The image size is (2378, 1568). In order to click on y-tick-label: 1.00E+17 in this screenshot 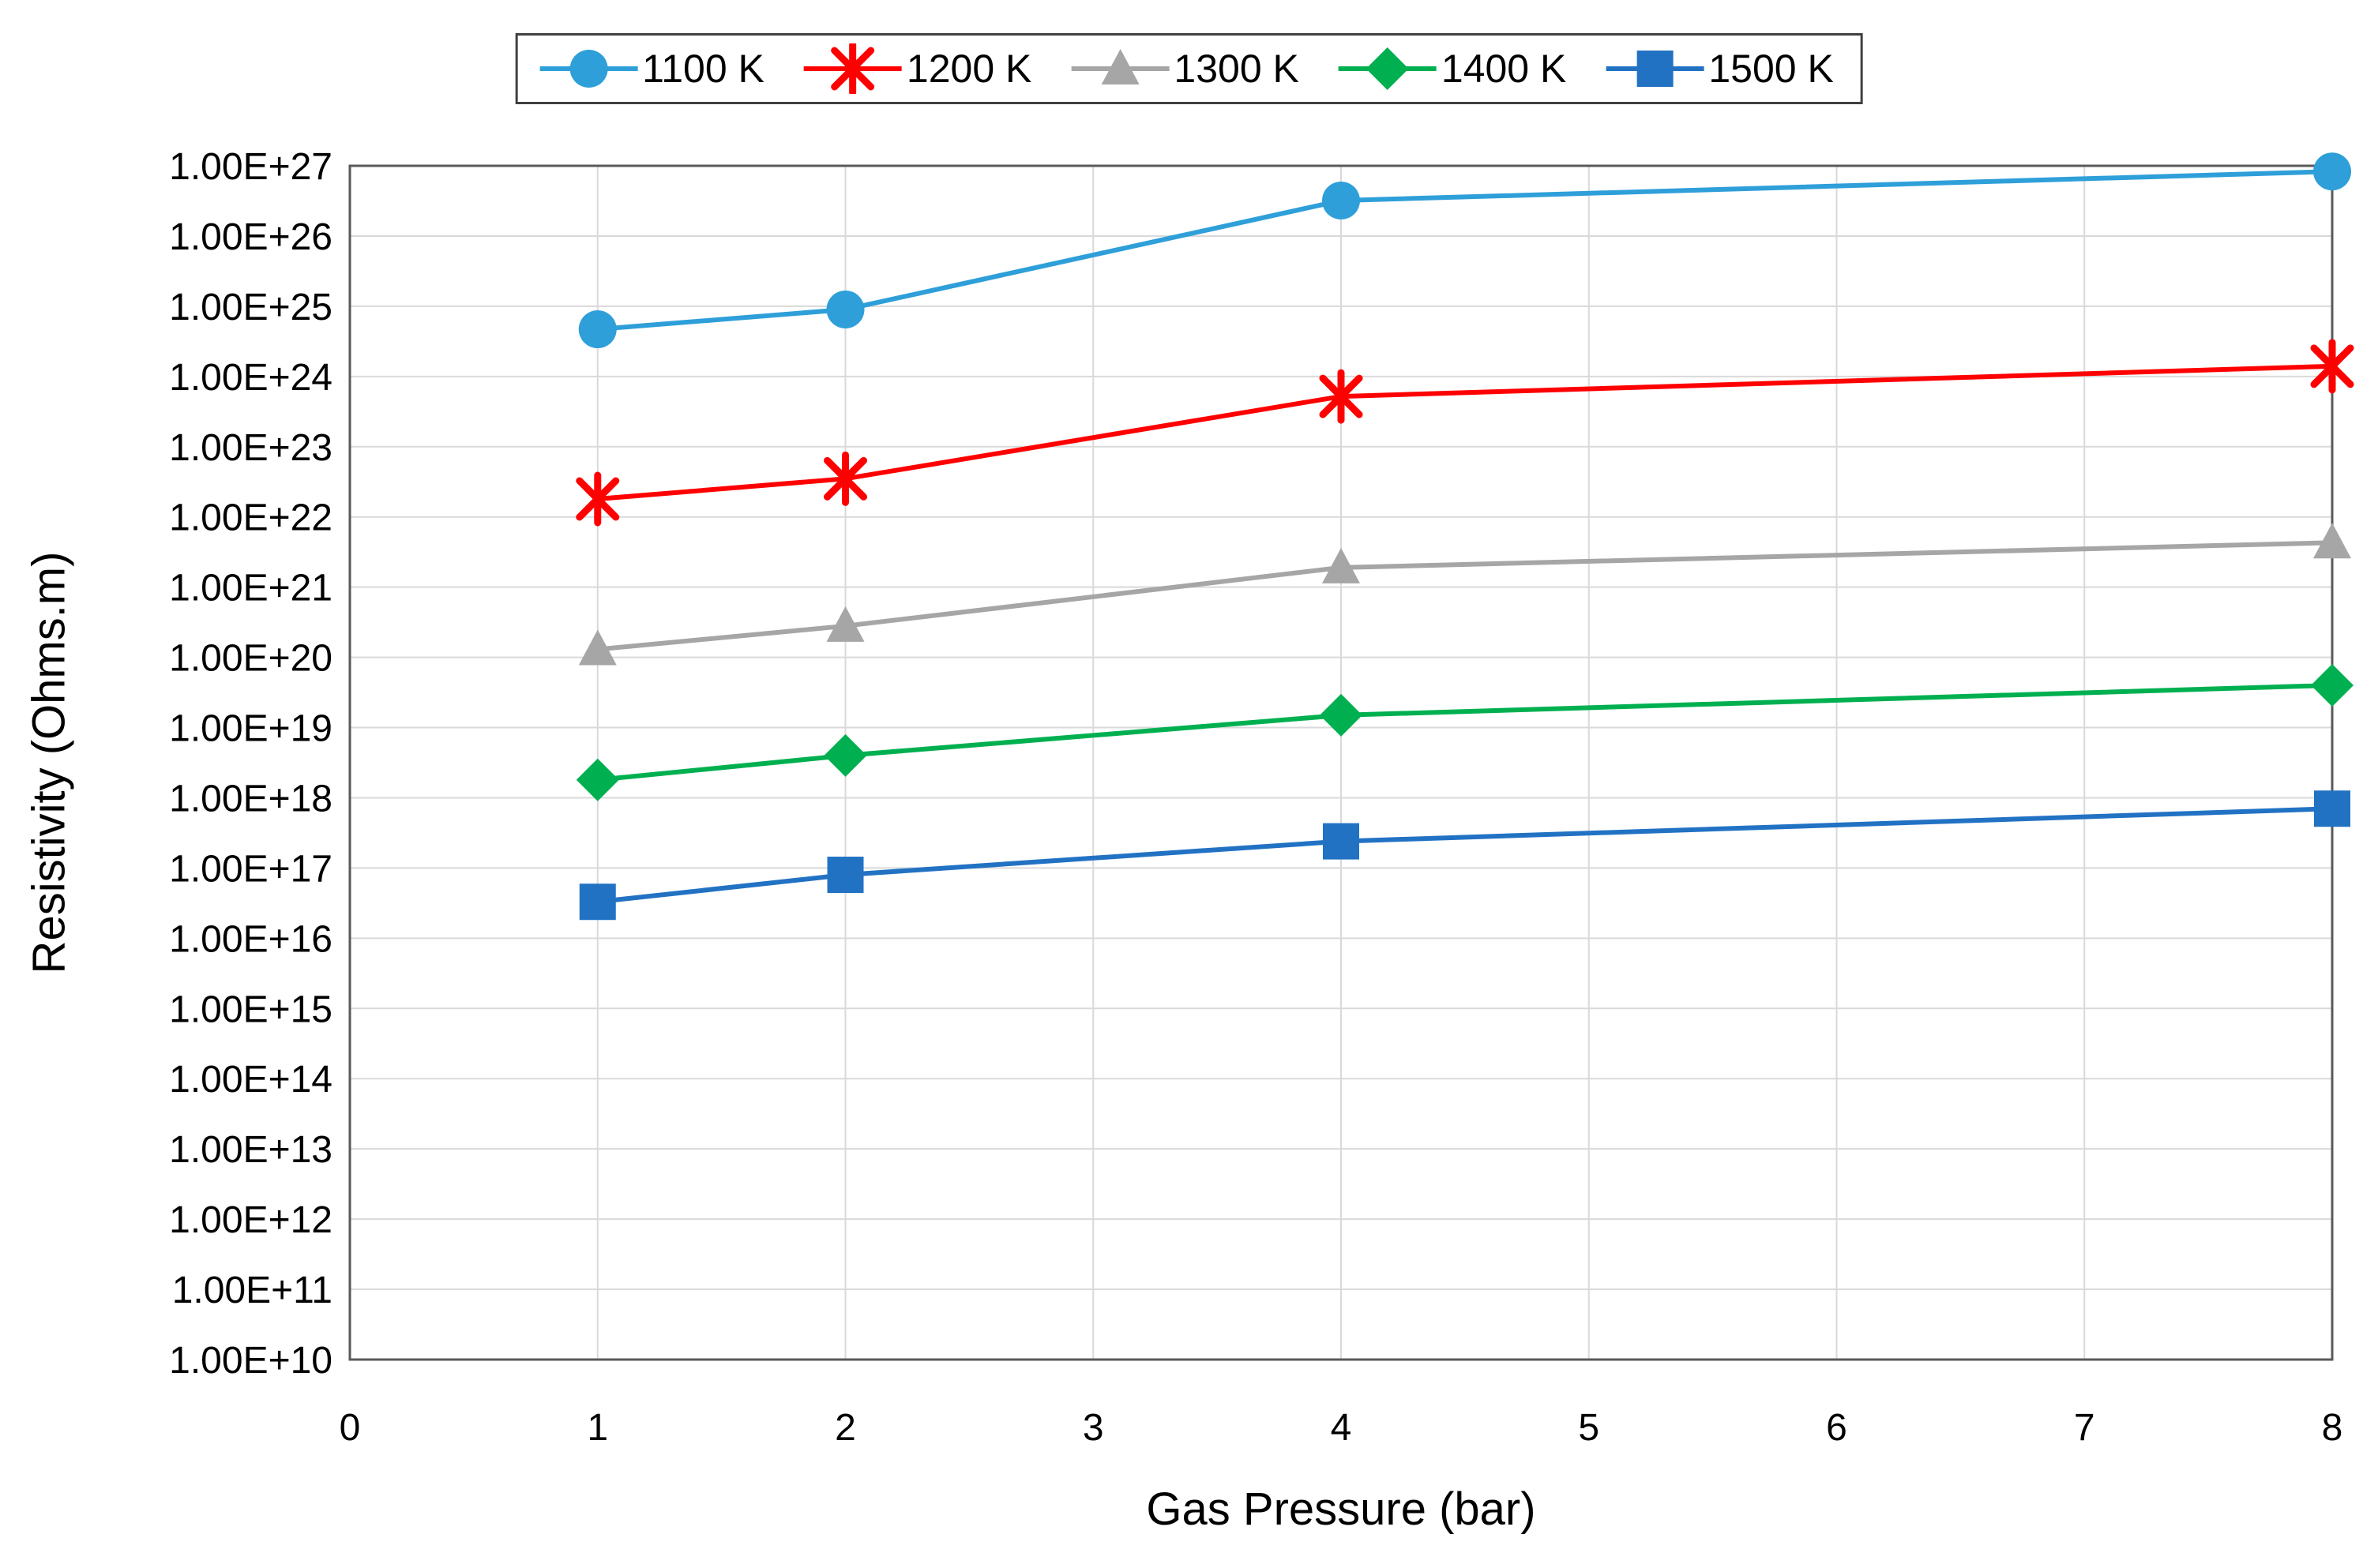, I will do `click(250, 869)`.